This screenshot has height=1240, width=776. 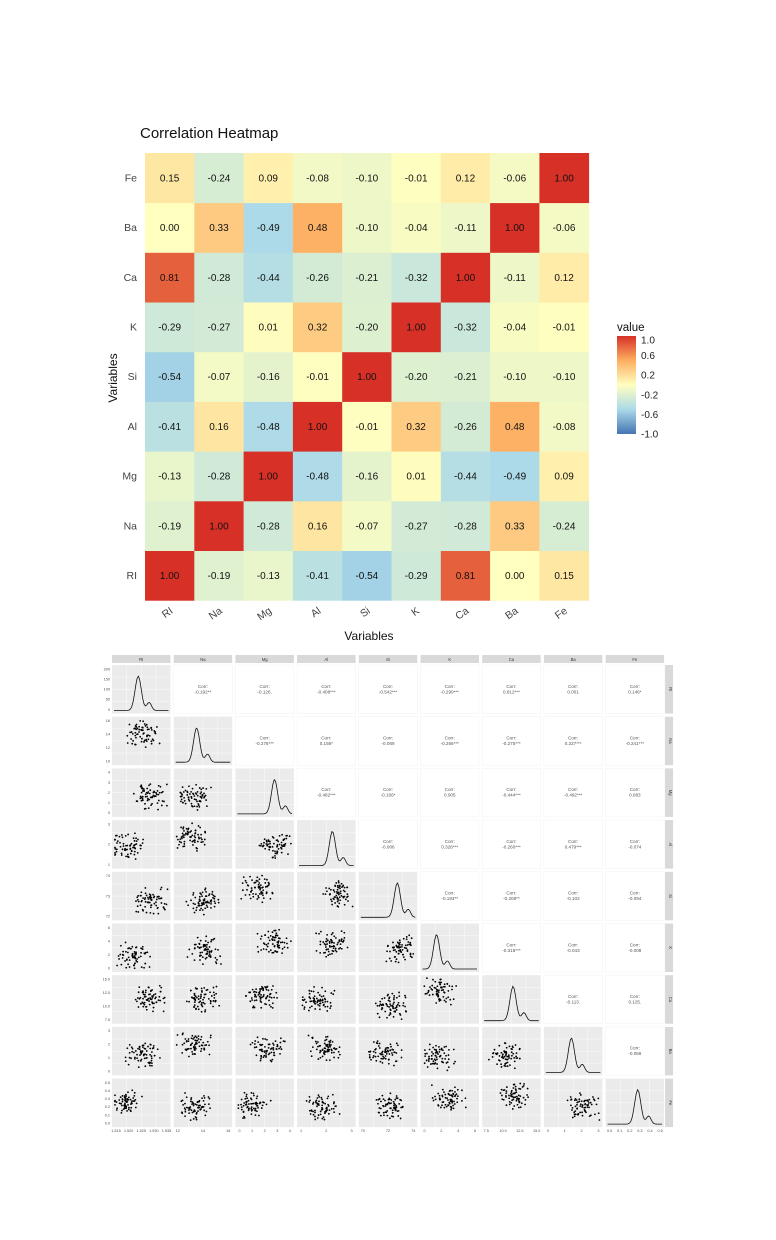 What do you see at coordinates (326, 659) in the screenshot?
I see `strip-top-Al` at bounding box center [326, 659].